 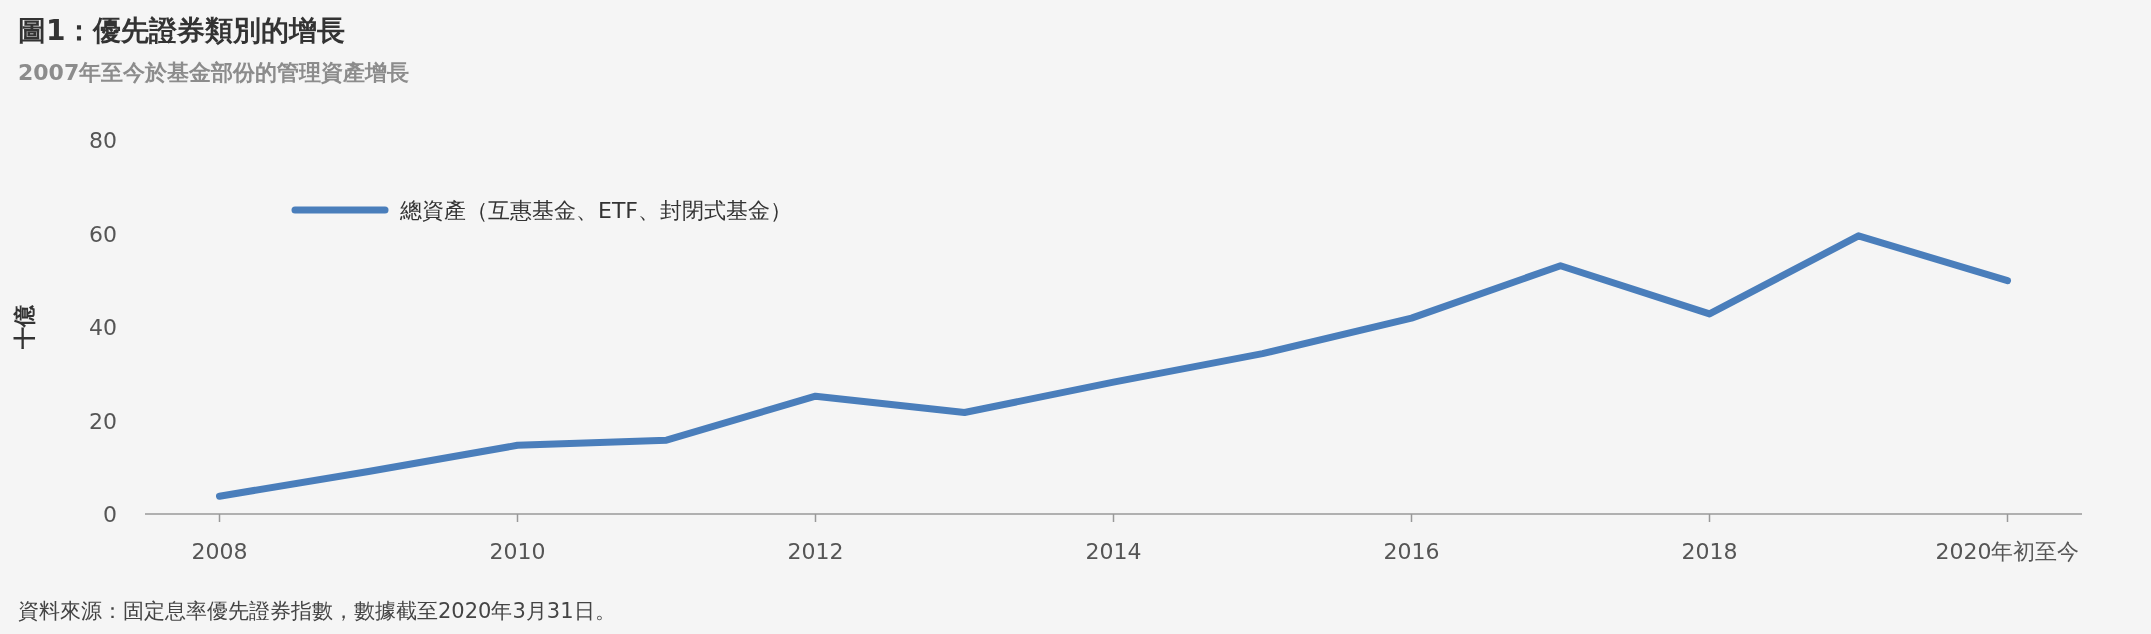 I want to click on x-tick-label: 2016, so click(x=1411, y=551).